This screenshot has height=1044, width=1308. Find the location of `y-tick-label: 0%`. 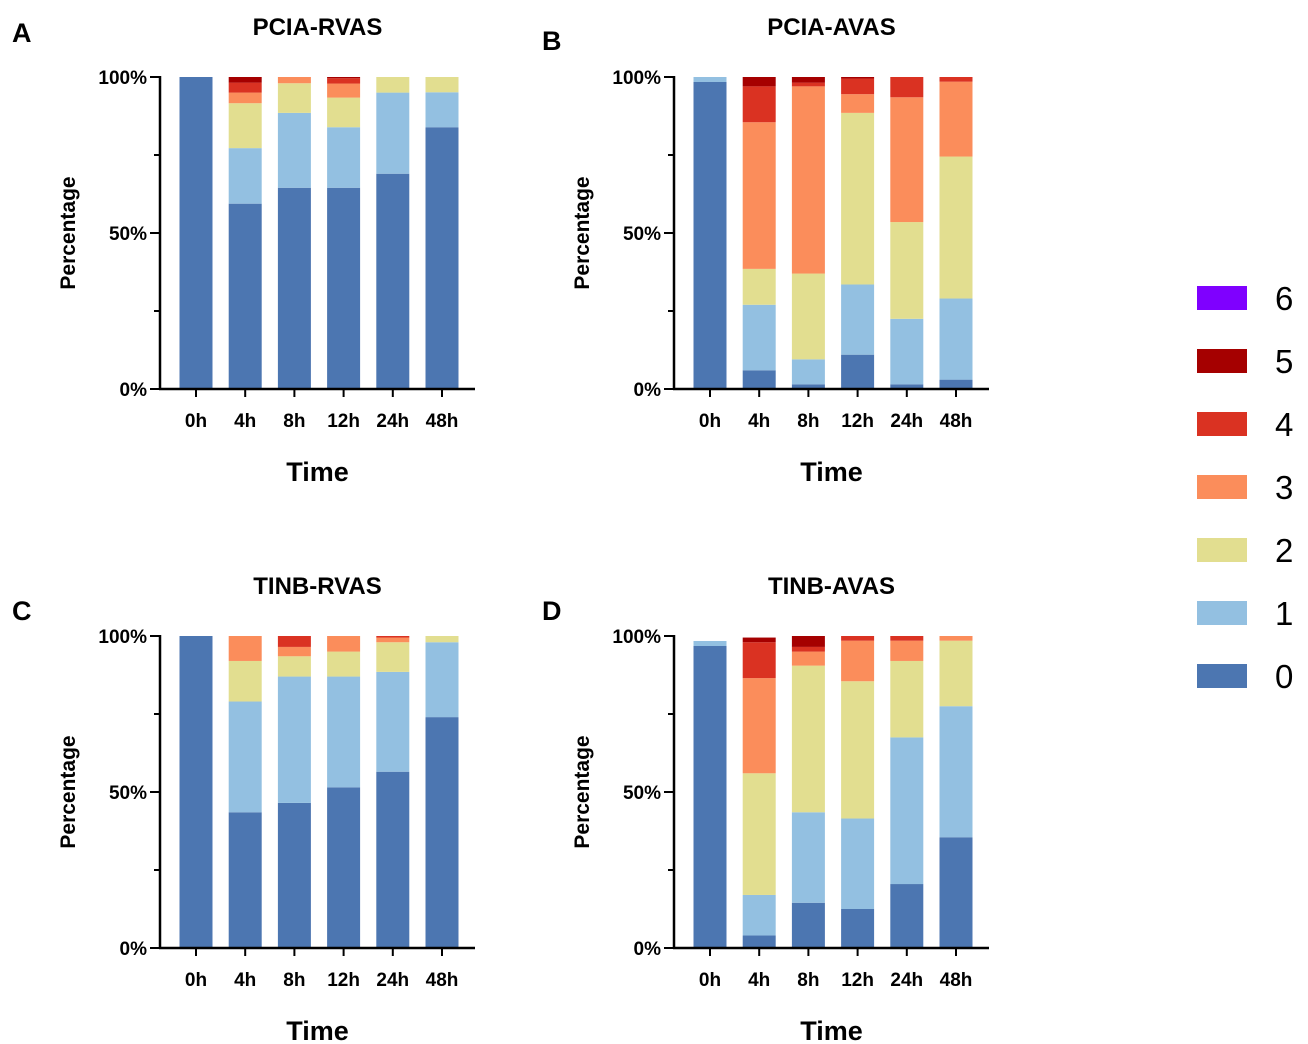

y-tick-label: 0% is located at coordinates (648, 390).